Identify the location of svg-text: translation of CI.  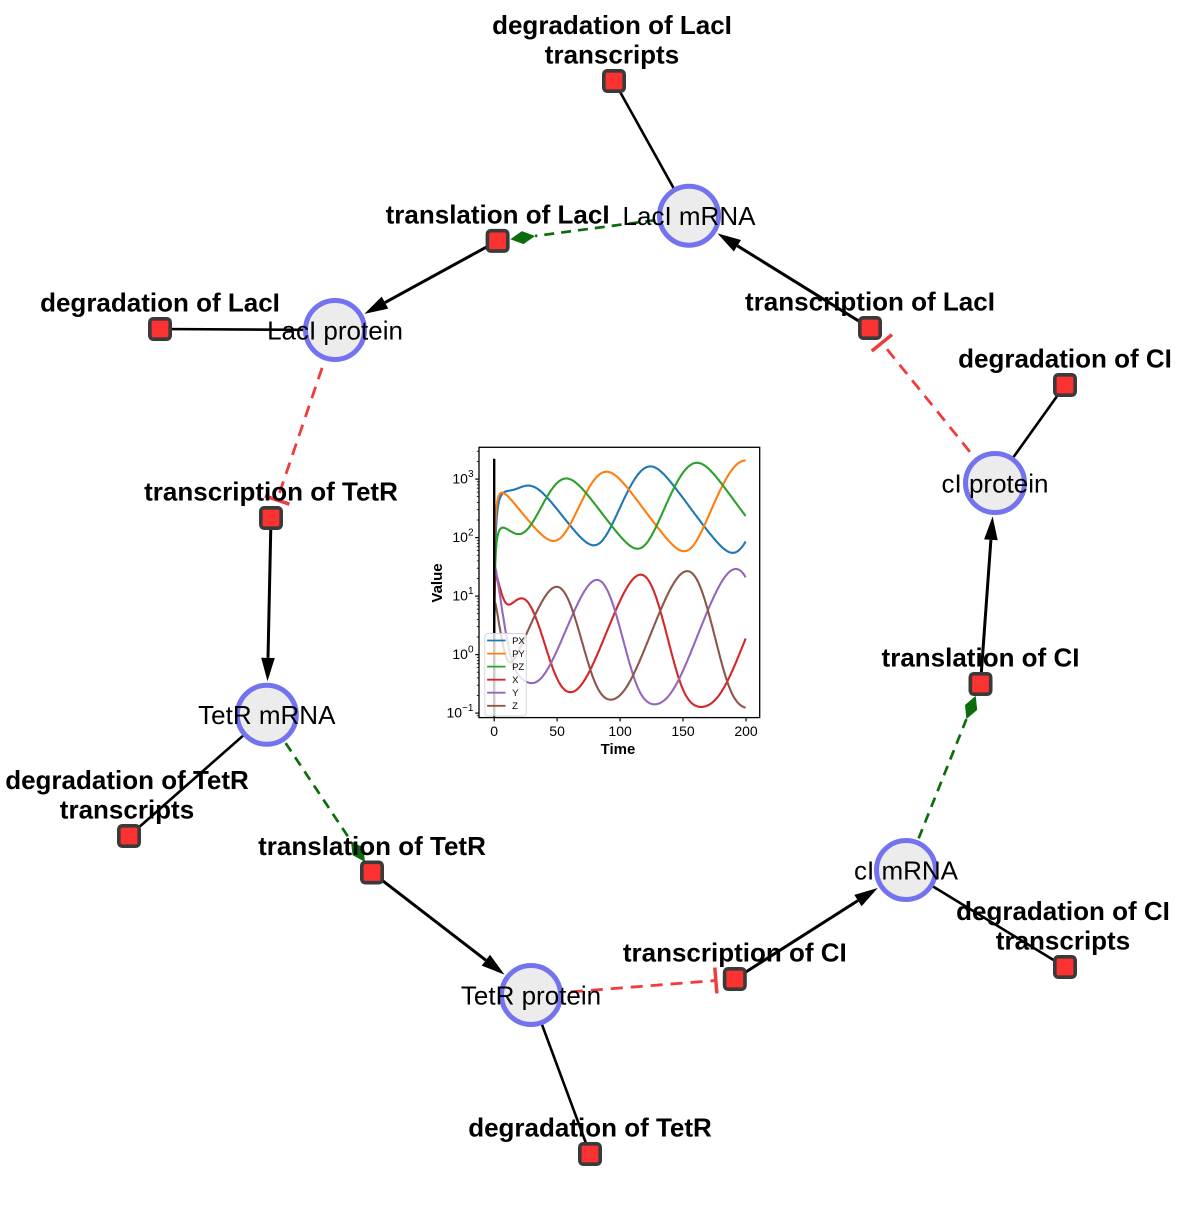
(981, 658).